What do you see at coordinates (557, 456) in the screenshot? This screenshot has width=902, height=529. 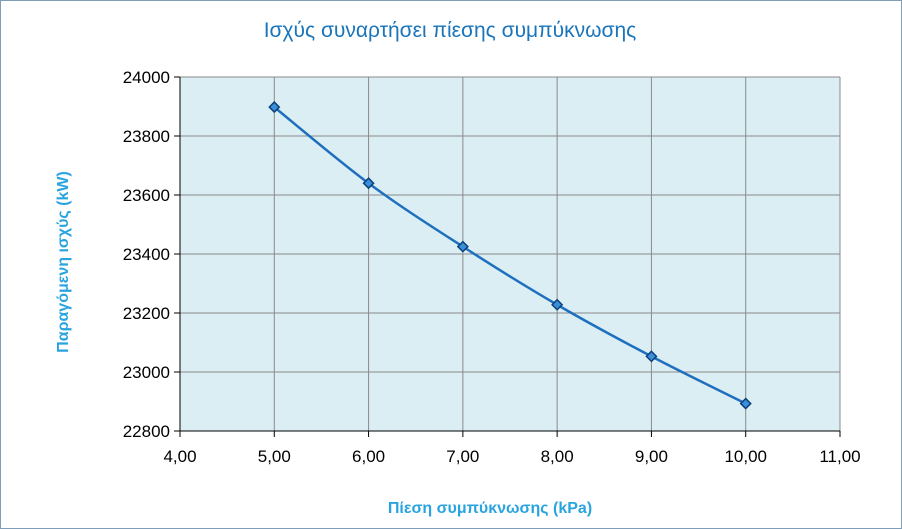 I see `x-tick-label: 8,00` at bounding box center [557, 456].